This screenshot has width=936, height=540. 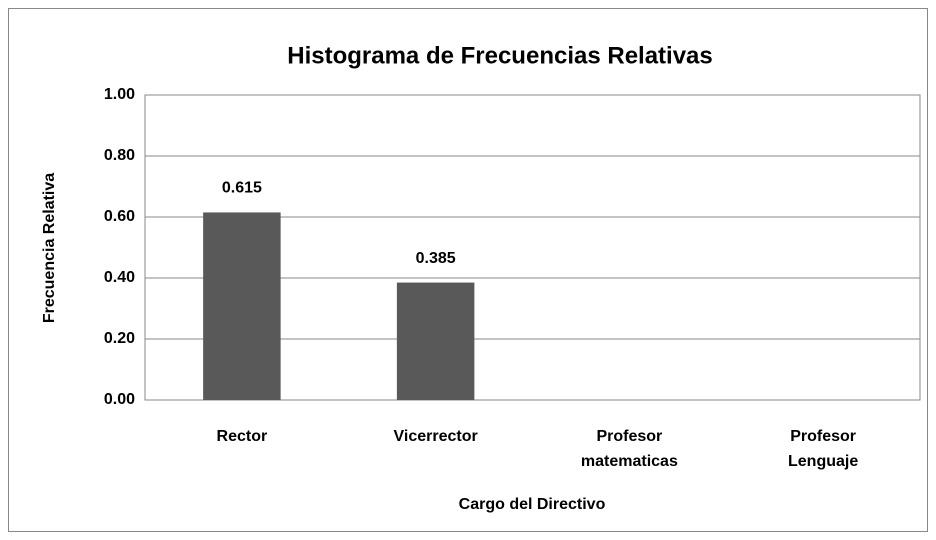 What do you see at coordinates (629, 449) in the screenshot?
I see `x-tick-label: Profesor matematicas` at bounding box center [629, 449].